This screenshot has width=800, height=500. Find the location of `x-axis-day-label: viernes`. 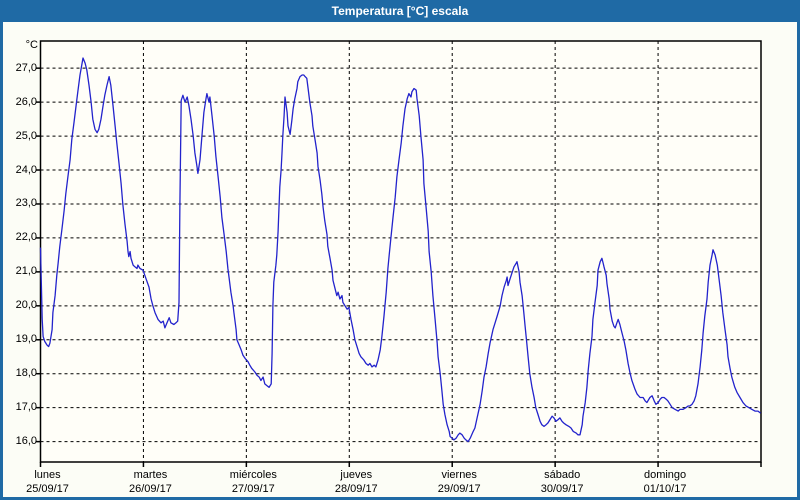

x-axis-day-label: viernes is located at coordinates (459, 475).